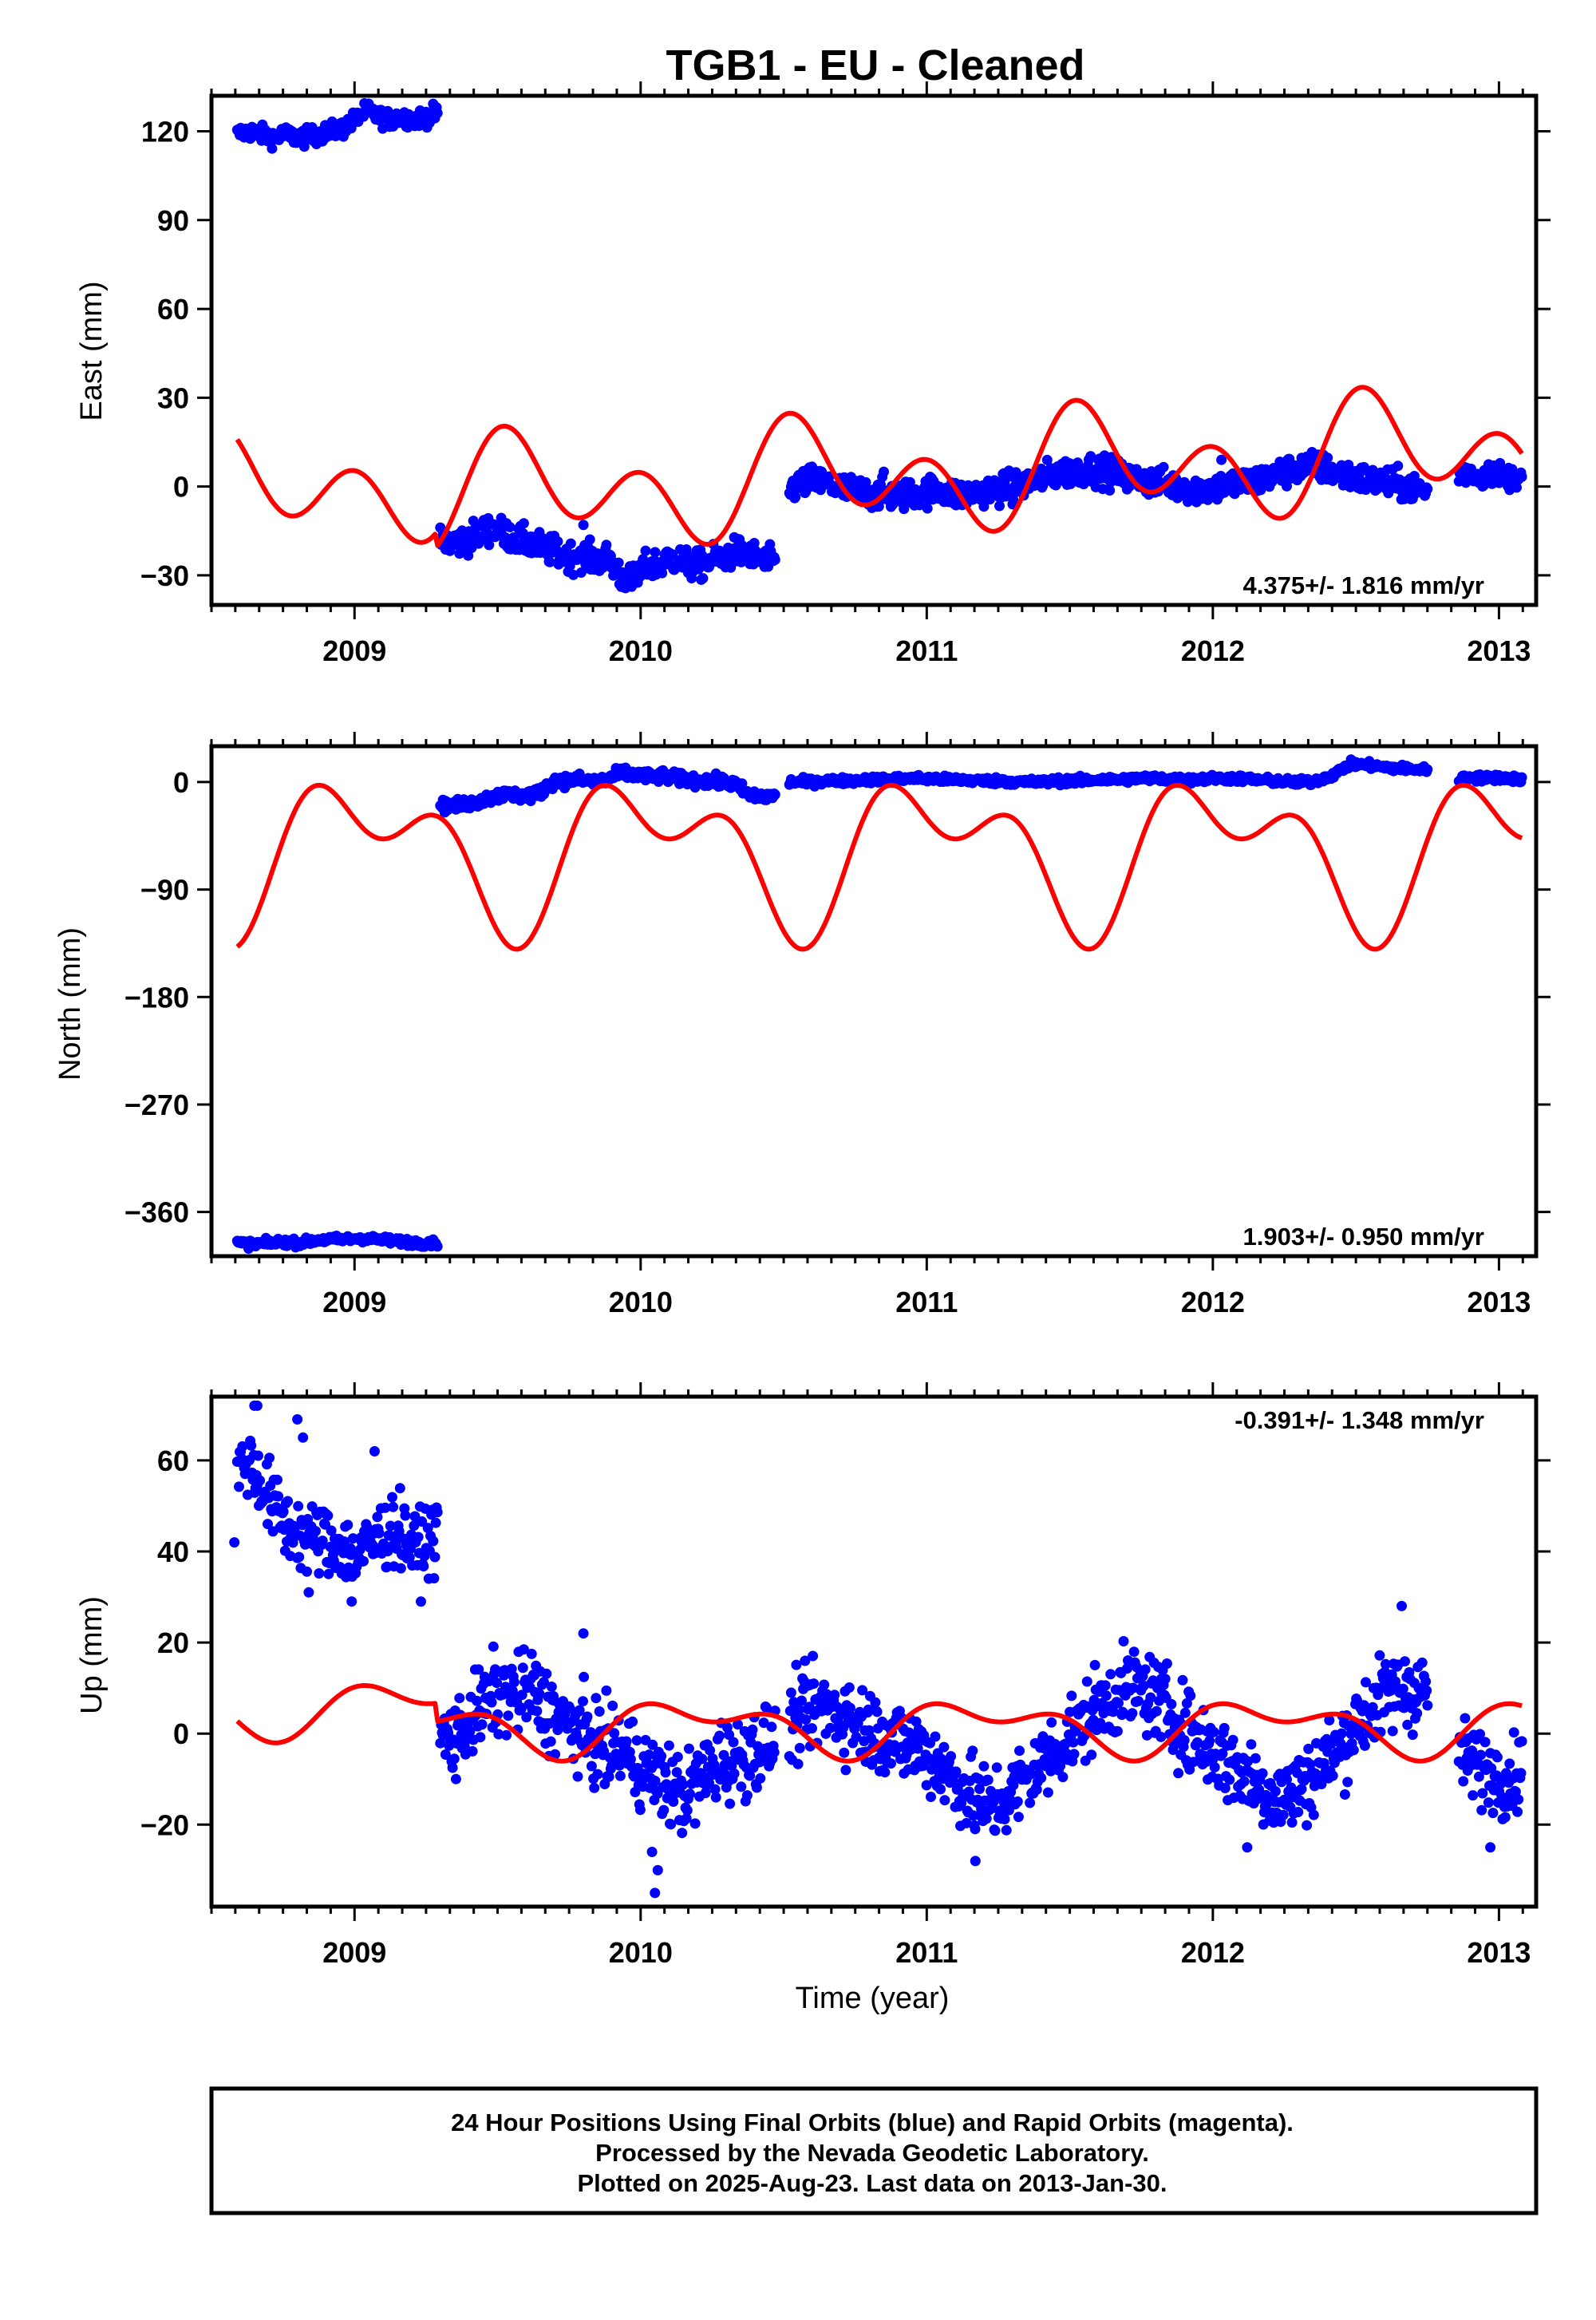 Image resolution: width=1596 pixels, height=2320 pixels. What do you see at coordinates (173, 309) in the screenshot?
I see `east-y-tick-label: 60` at bounding box center [173, 309].